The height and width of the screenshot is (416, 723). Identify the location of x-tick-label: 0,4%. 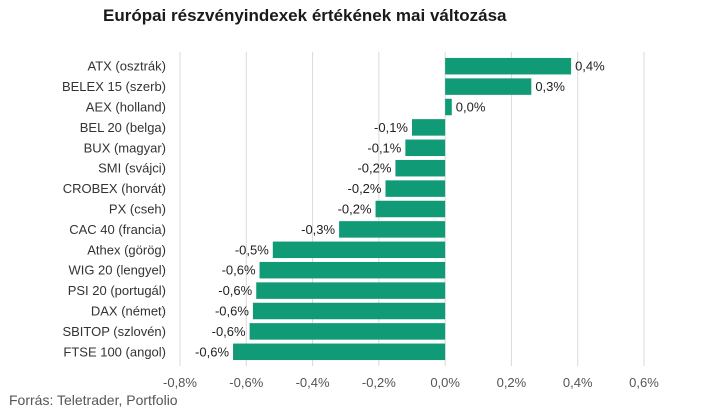
(578, 382).